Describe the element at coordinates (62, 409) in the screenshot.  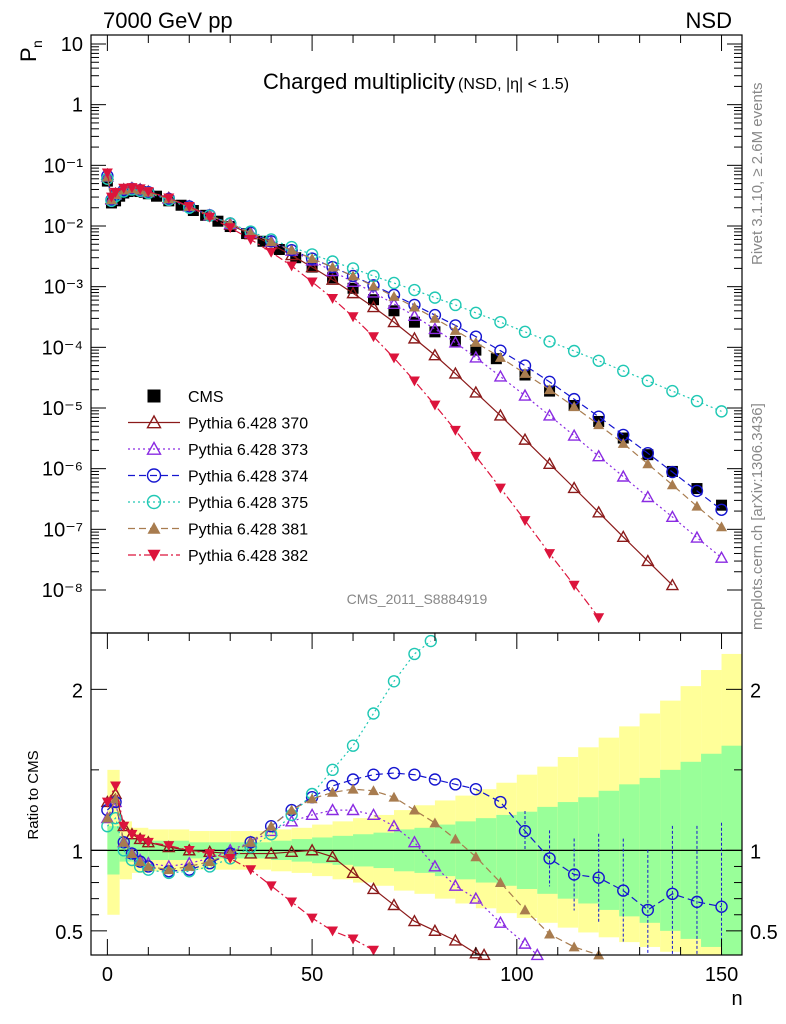
I see `y-tick-label: 10⁻⁵` at that location.